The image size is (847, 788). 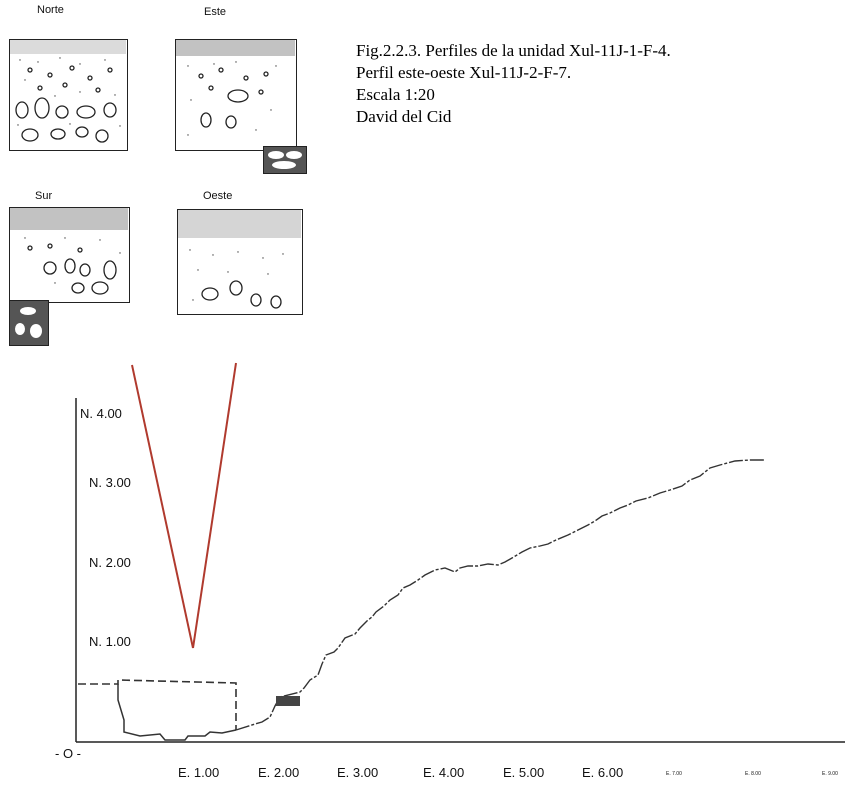 I want to click on x-label-3: E. 3.00, so click(x=357, y=772).